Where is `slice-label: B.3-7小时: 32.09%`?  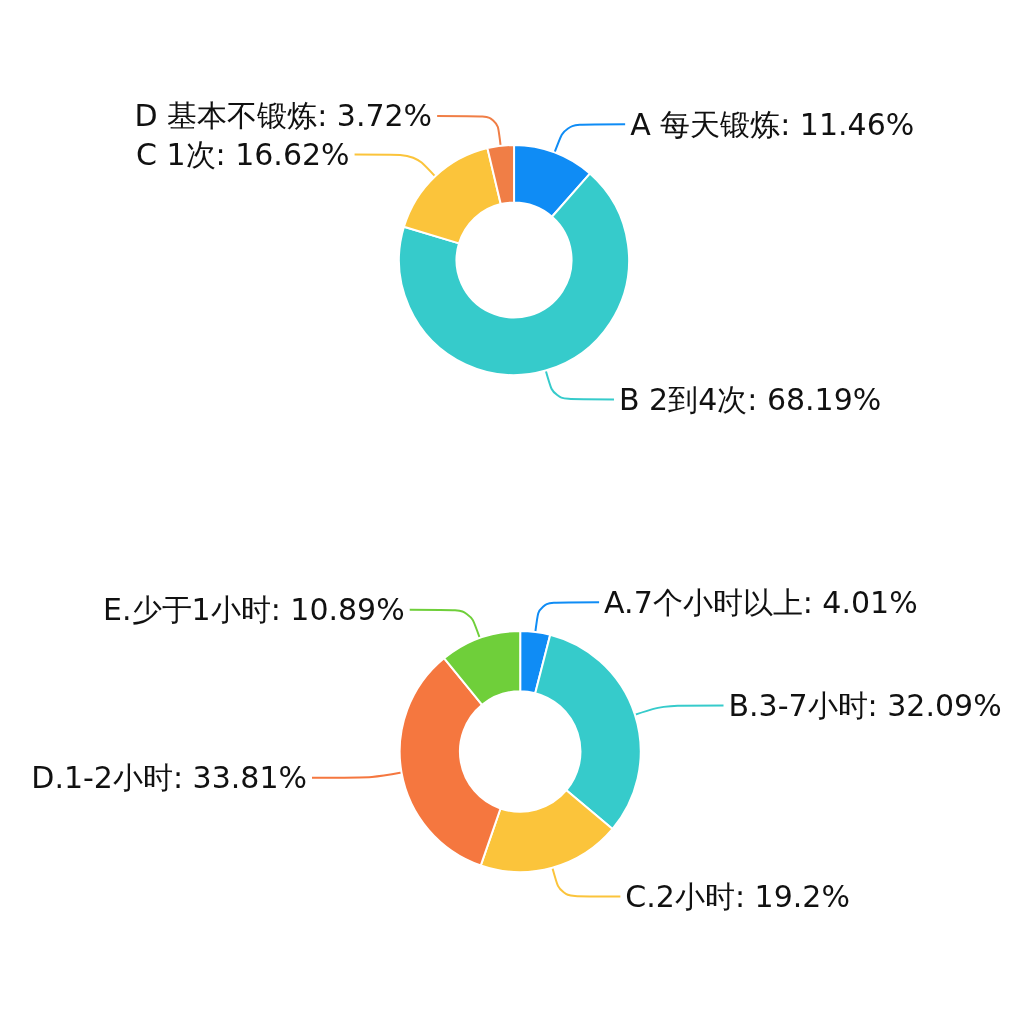
slice-label: B.3-7小时: 32.09% is located at coordinates (865, 705).